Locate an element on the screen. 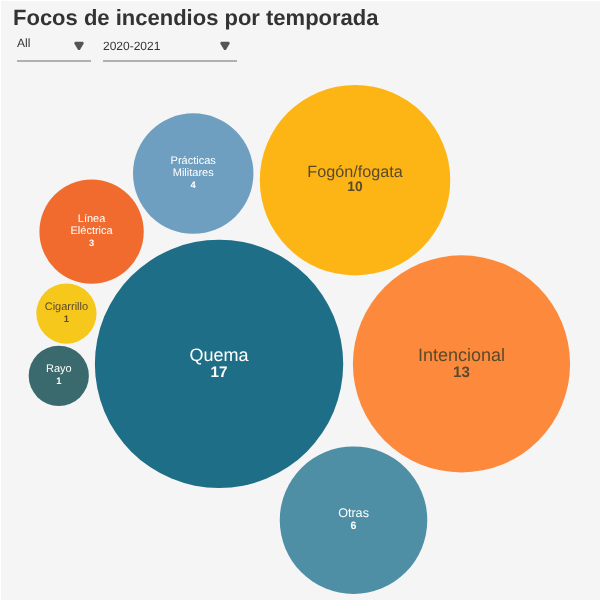  text: Focos de incendios por temporada is located at coordinates (197, 19).